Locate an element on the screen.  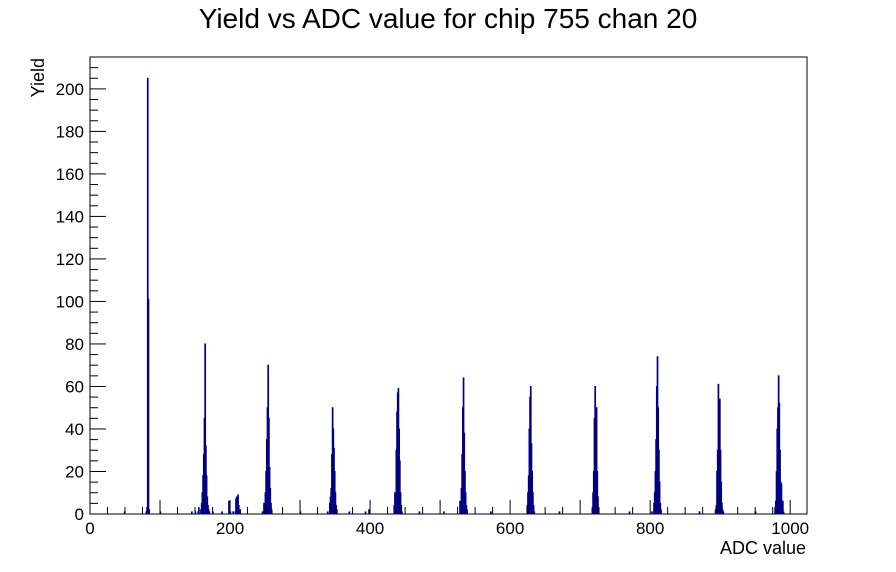
y-axis-ticks: 0 20 40 60 80 100 120 140 160 180 200 is located at coordinates (81, 290).